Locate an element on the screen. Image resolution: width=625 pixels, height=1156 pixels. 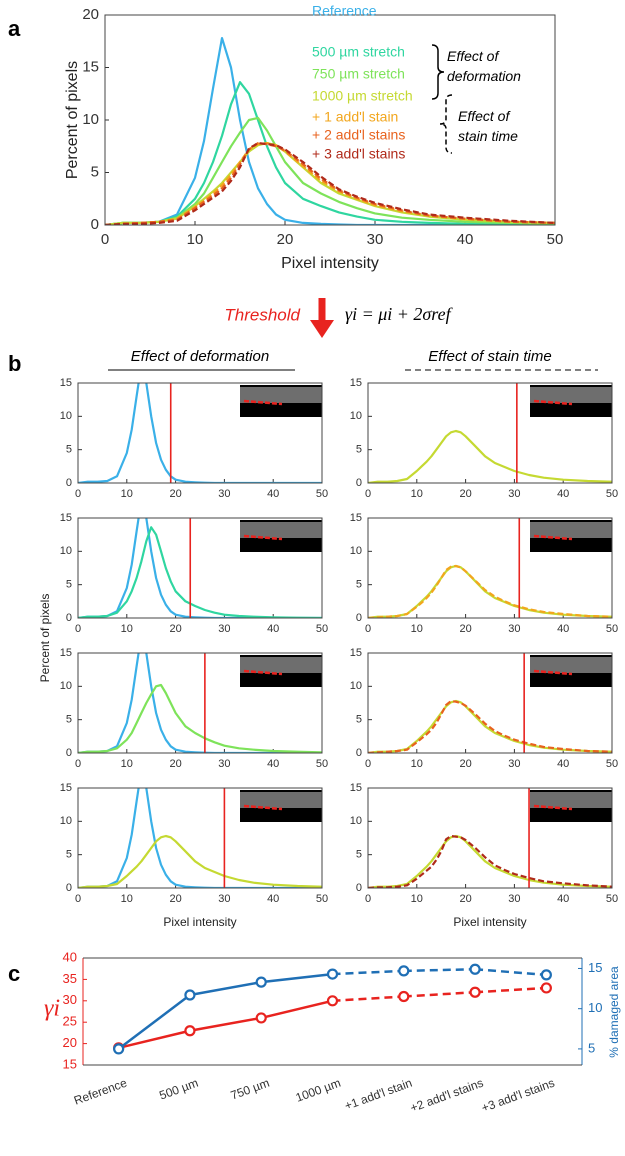
y-tick-label: 35 is located at coordinates (70, 978).